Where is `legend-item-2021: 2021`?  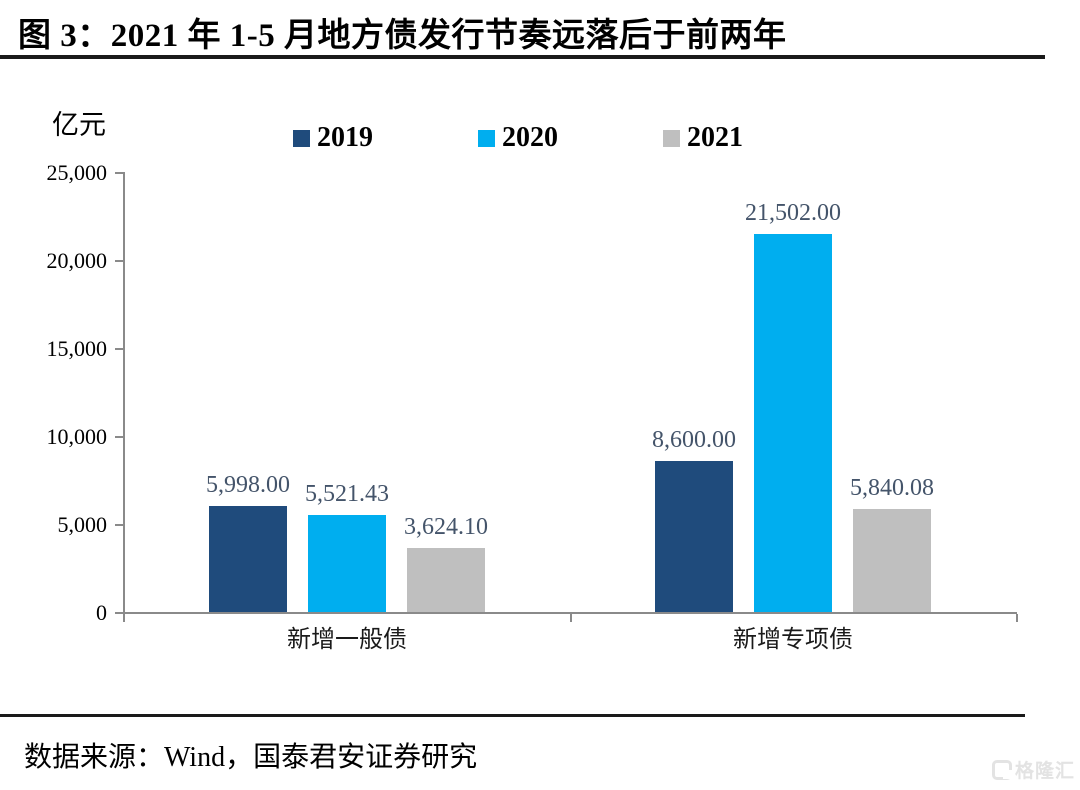
legend-item-2021: 2021 is located at coordinates (703, 138).